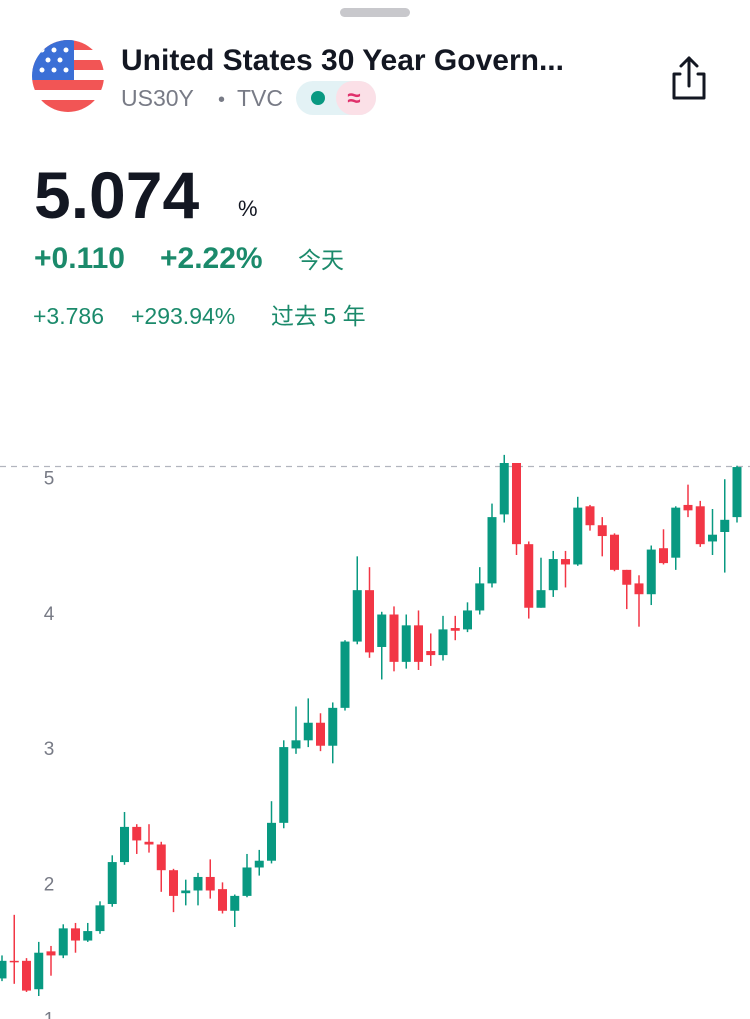 The height and width of the screenshot is (1019, 750). Describe the element at coordinates (49, 1014) in the screenshot. I see `y-tick-label: 1` at that location.